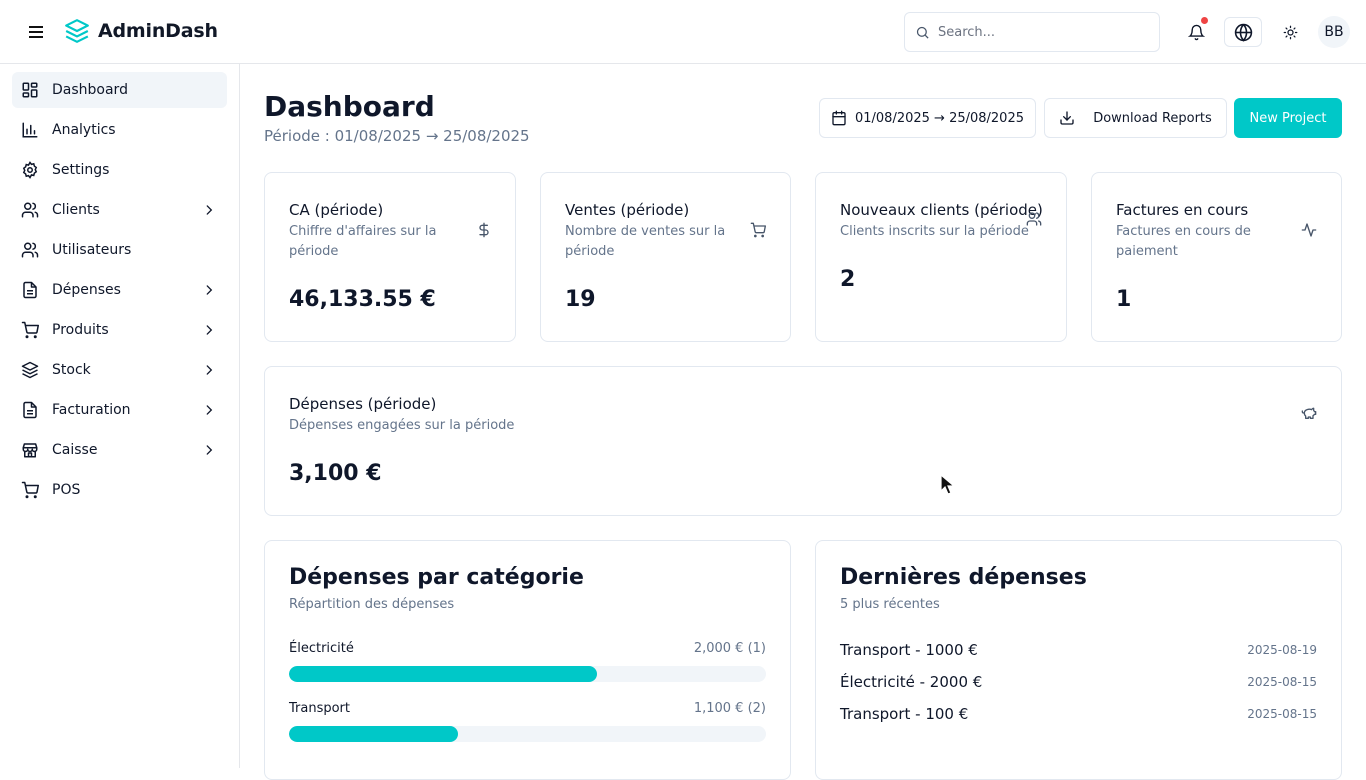 Image resolution: width=1366 pixels, height=780 pixels. I want to click on list-item: Transport - 1000 € 2025-08-19, so click(1078, 650).